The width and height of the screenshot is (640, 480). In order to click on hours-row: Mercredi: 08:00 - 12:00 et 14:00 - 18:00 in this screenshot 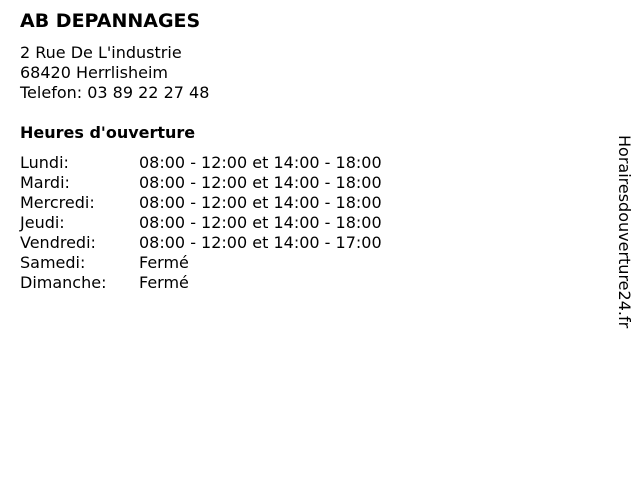, I will do `click(201, 203)`.